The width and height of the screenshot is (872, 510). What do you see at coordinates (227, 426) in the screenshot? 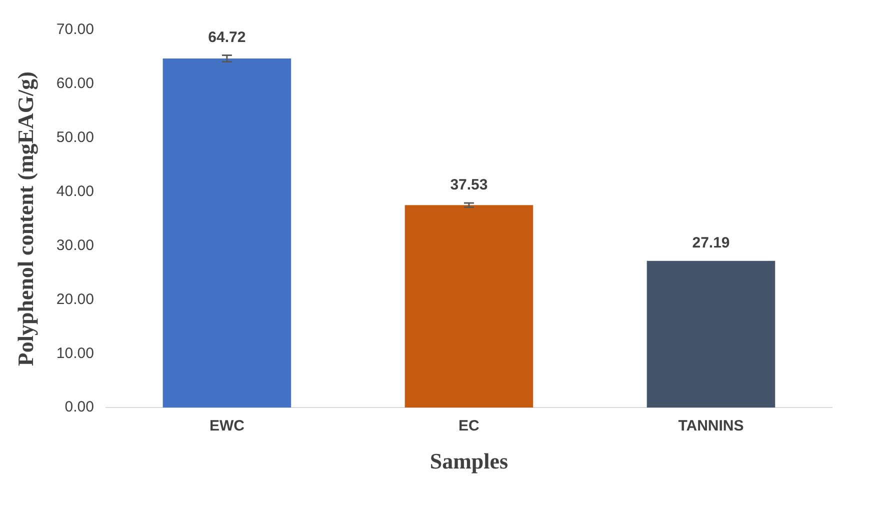
I see `x-tick-label: EWC` at bounding box center [227, 426].